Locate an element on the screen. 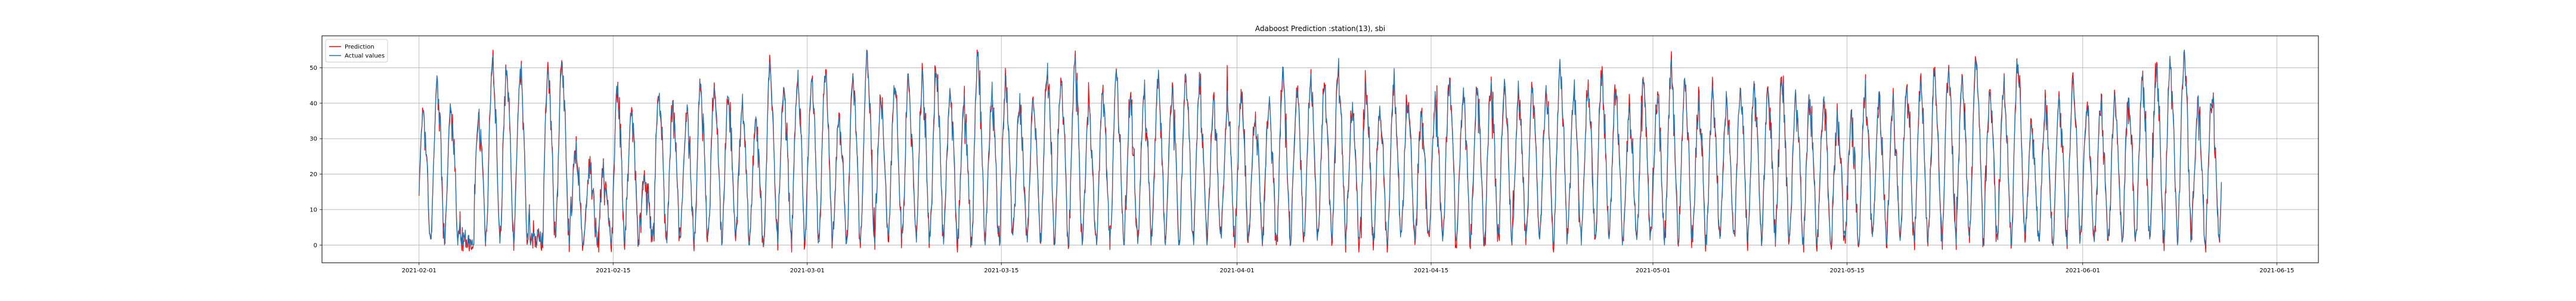  y-tick-label: 40 is located at coordinates (313, 104).